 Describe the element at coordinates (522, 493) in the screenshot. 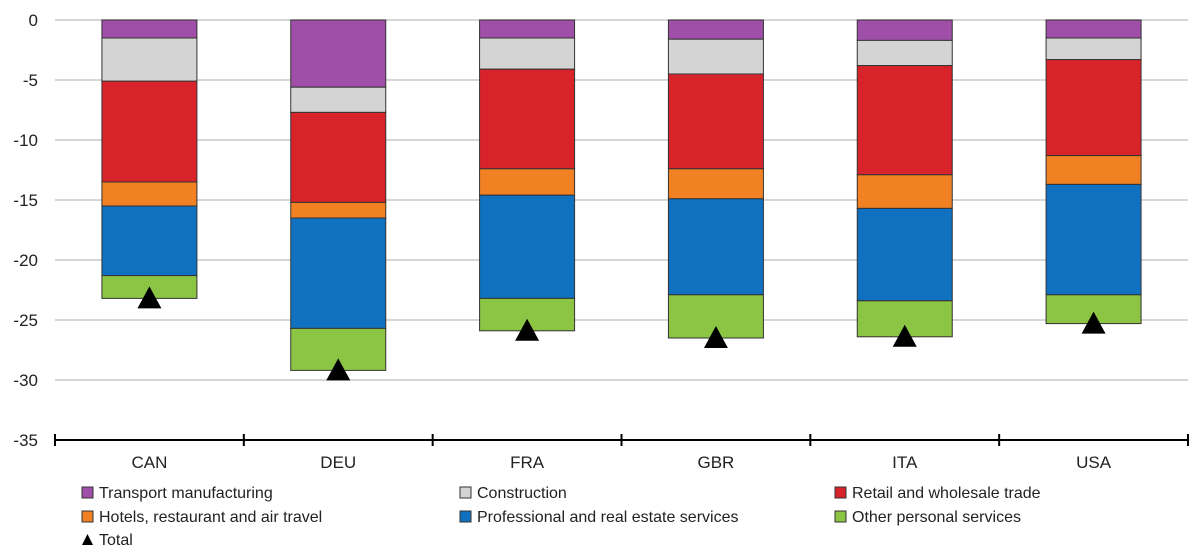

I see `legend-label: Construction` at that location.